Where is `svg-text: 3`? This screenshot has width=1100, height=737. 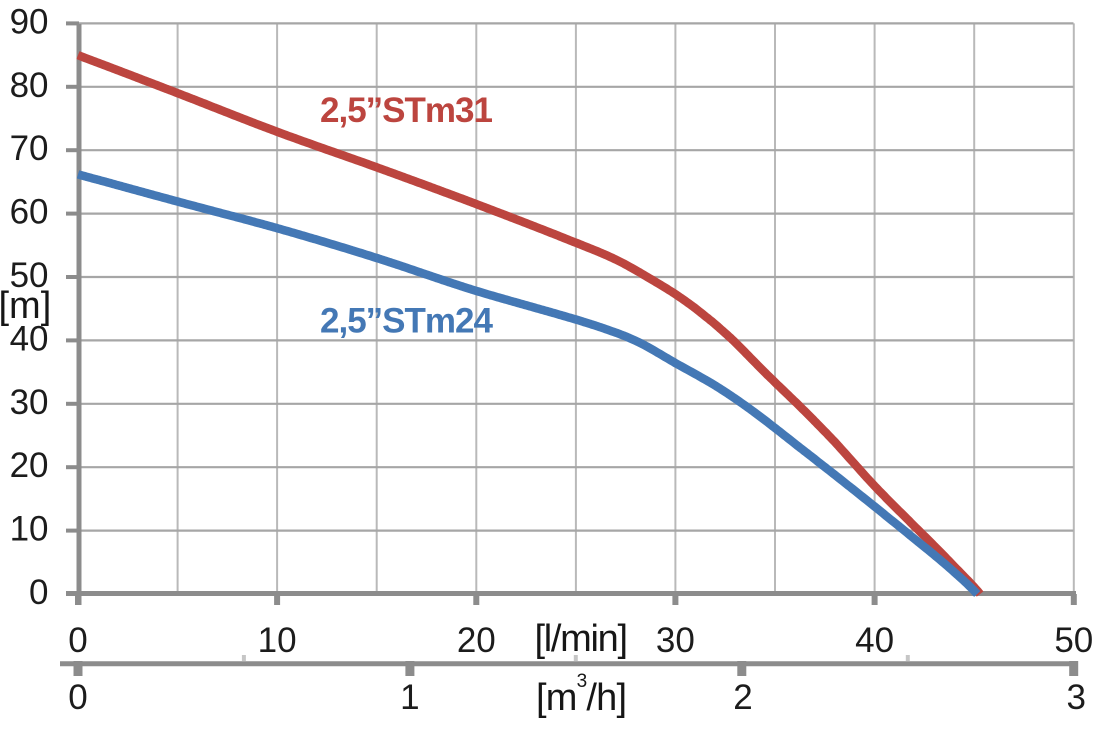
svg-text: 3 is located at coordinates (1075, 697).